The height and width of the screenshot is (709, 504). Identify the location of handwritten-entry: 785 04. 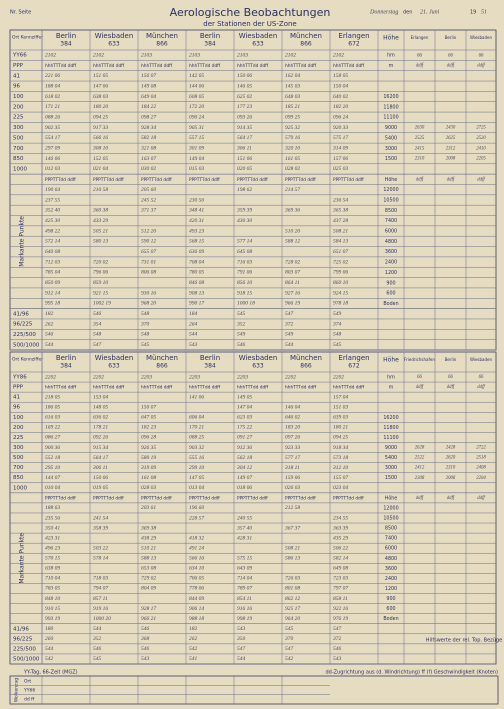
(52, 272).